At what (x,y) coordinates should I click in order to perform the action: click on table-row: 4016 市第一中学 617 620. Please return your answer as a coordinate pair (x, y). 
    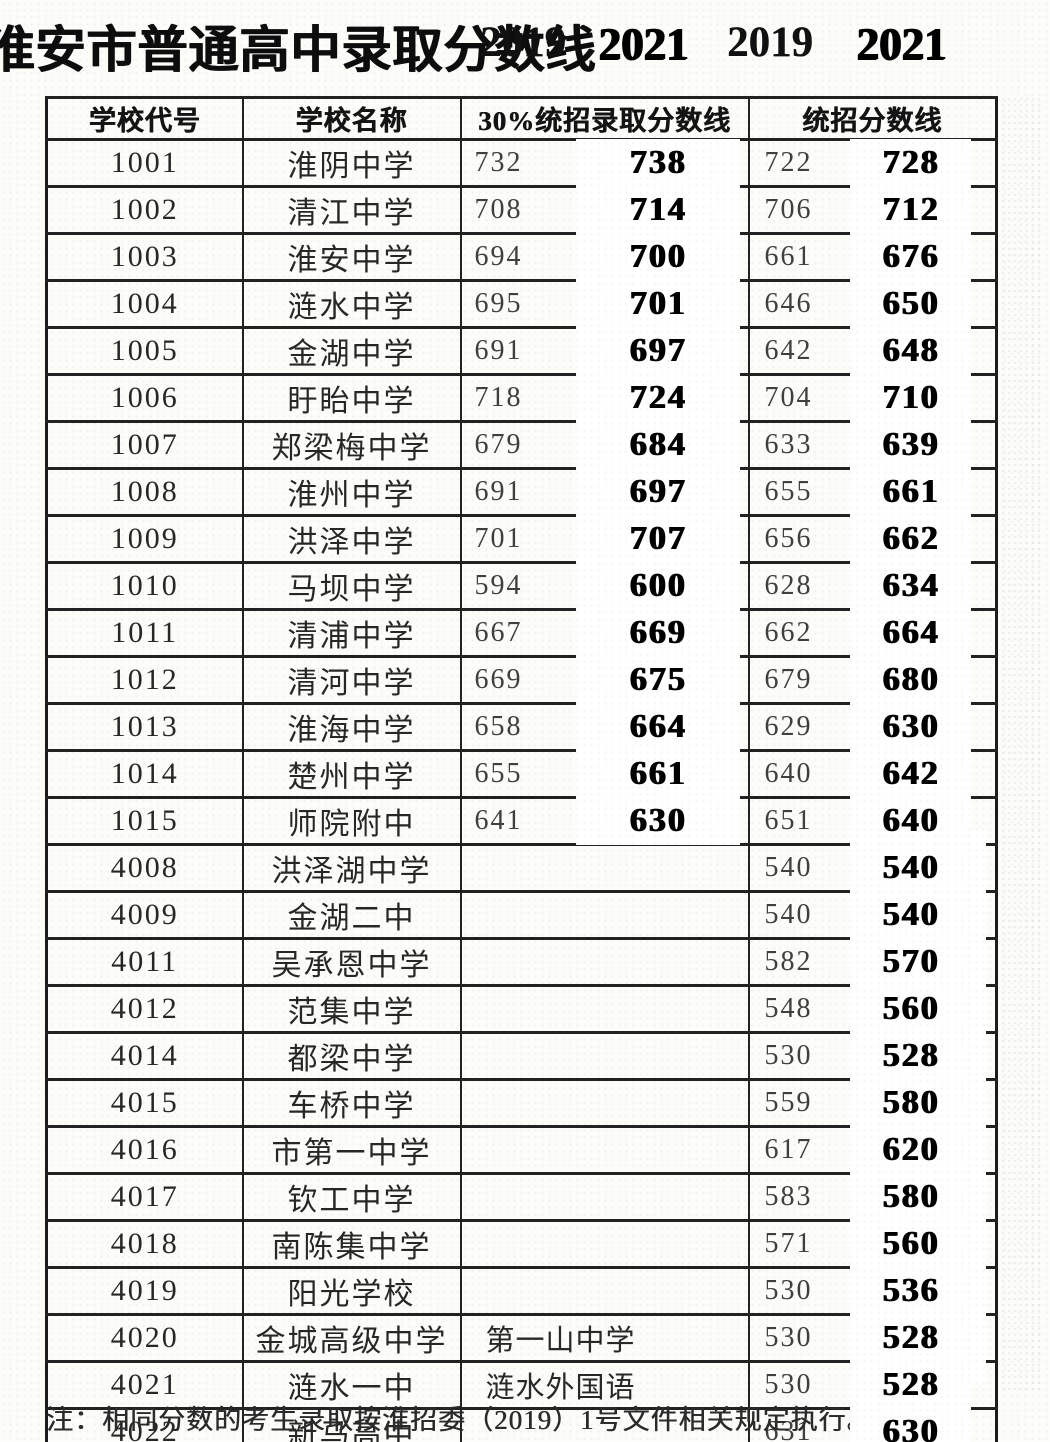
    Looking at the image, I should click on (521, 1150).